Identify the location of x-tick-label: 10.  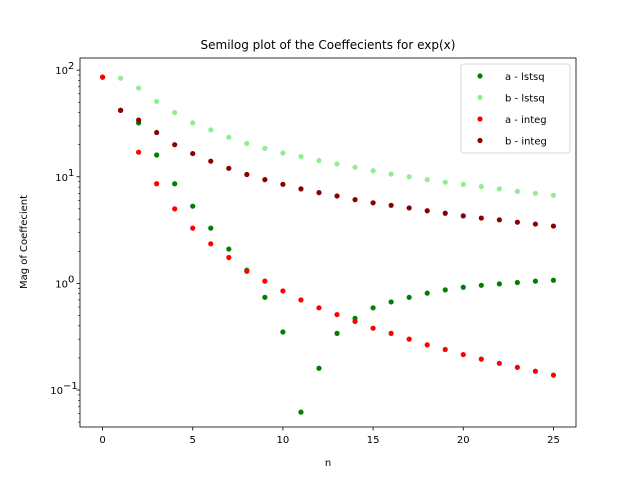
(283, 440).